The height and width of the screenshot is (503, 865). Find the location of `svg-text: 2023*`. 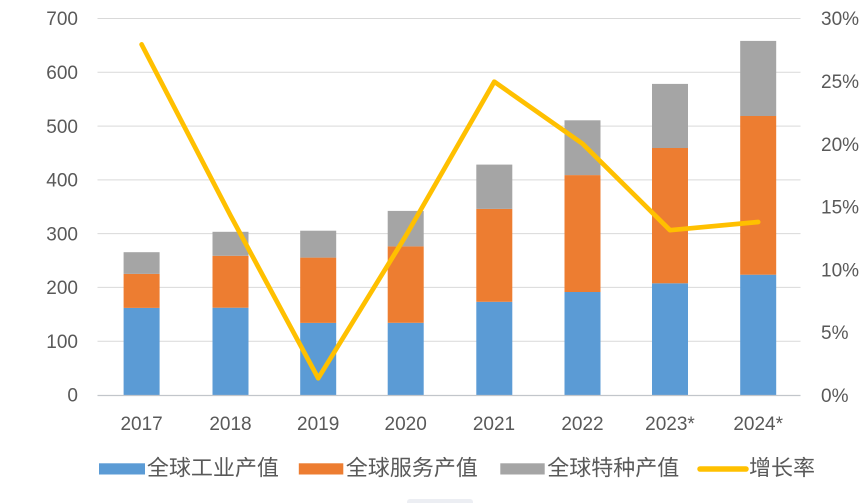

svg-text: 2023* is located at coordinates (670, 424).